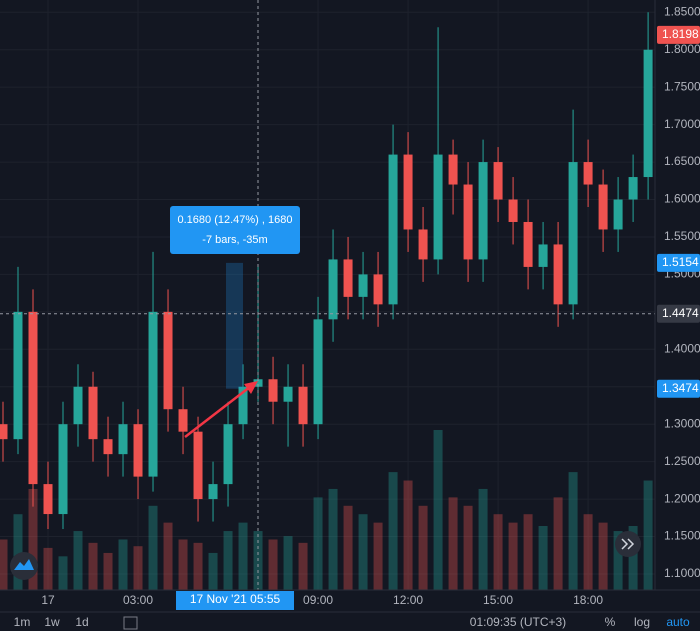 The width and height of the screenshot is (700, 631). I want to click on y-tick-label: 1.3000, so click(682, 423).